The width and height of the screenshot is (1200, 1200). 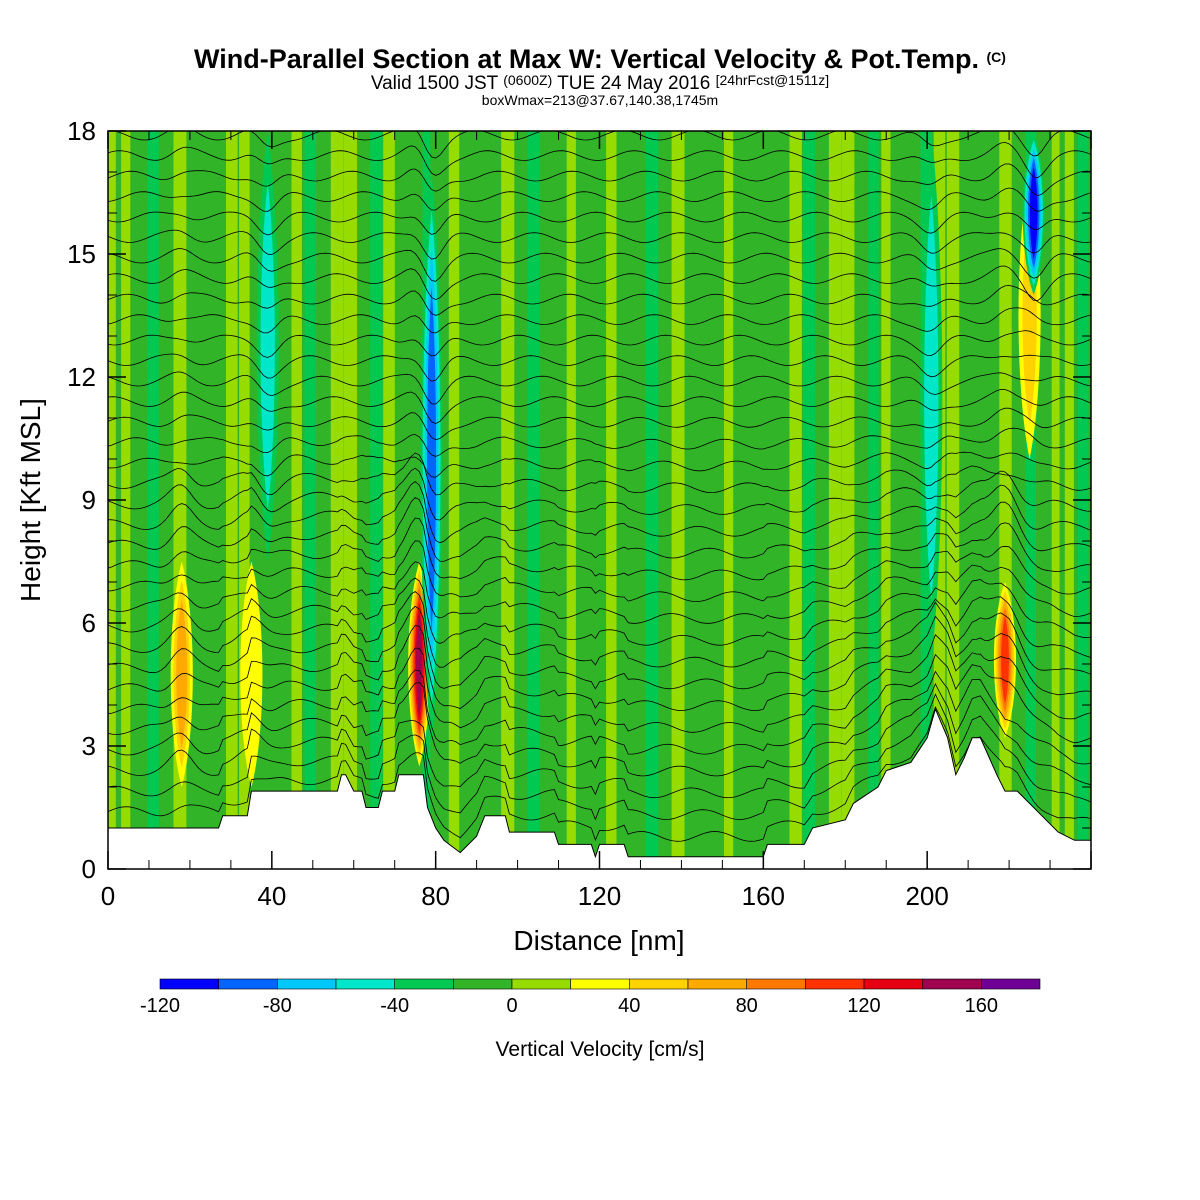 I want to click on box-info: boxWmax=213@37.67,140.38,1745m, so click(x=600, y=100).